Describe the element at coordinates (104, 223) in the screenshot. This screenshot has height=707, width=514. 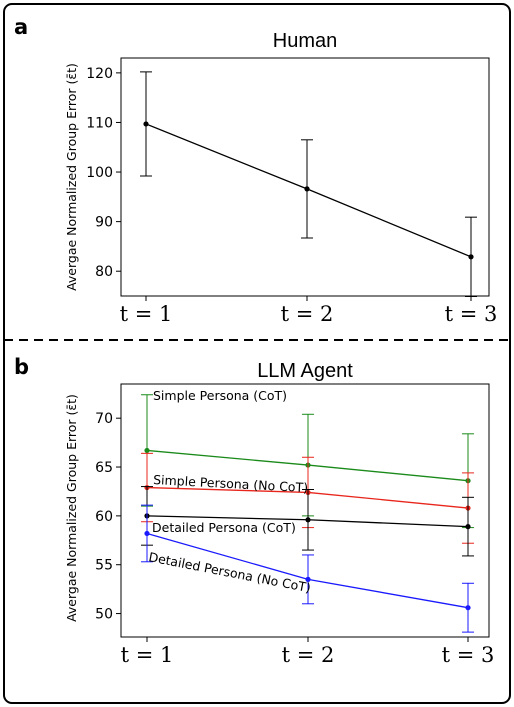
I see `y-tick-label: 90` at that location.